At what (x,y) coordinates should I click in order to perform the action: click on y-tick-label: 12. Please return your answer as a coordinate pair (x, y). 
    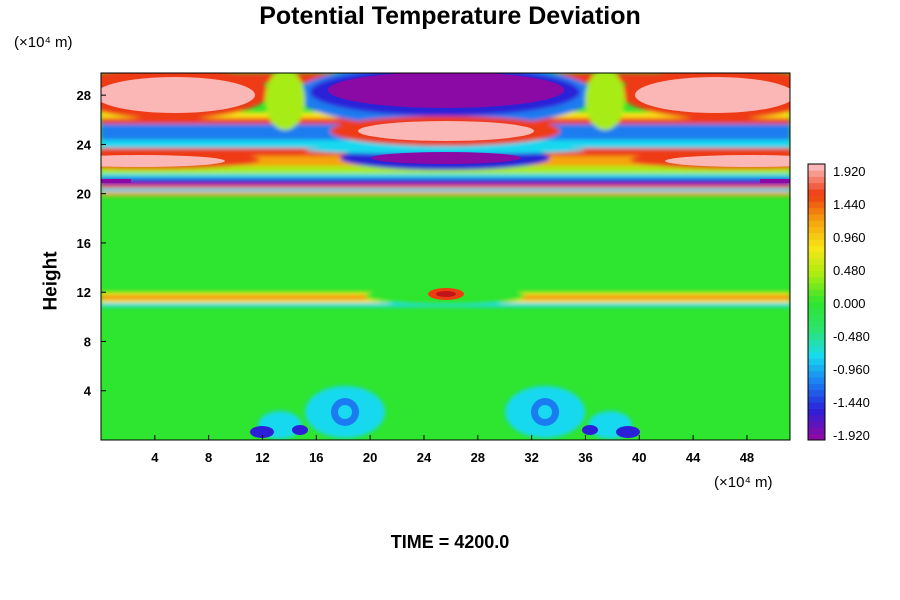
    Looking at the image, I should click on (84, 292).